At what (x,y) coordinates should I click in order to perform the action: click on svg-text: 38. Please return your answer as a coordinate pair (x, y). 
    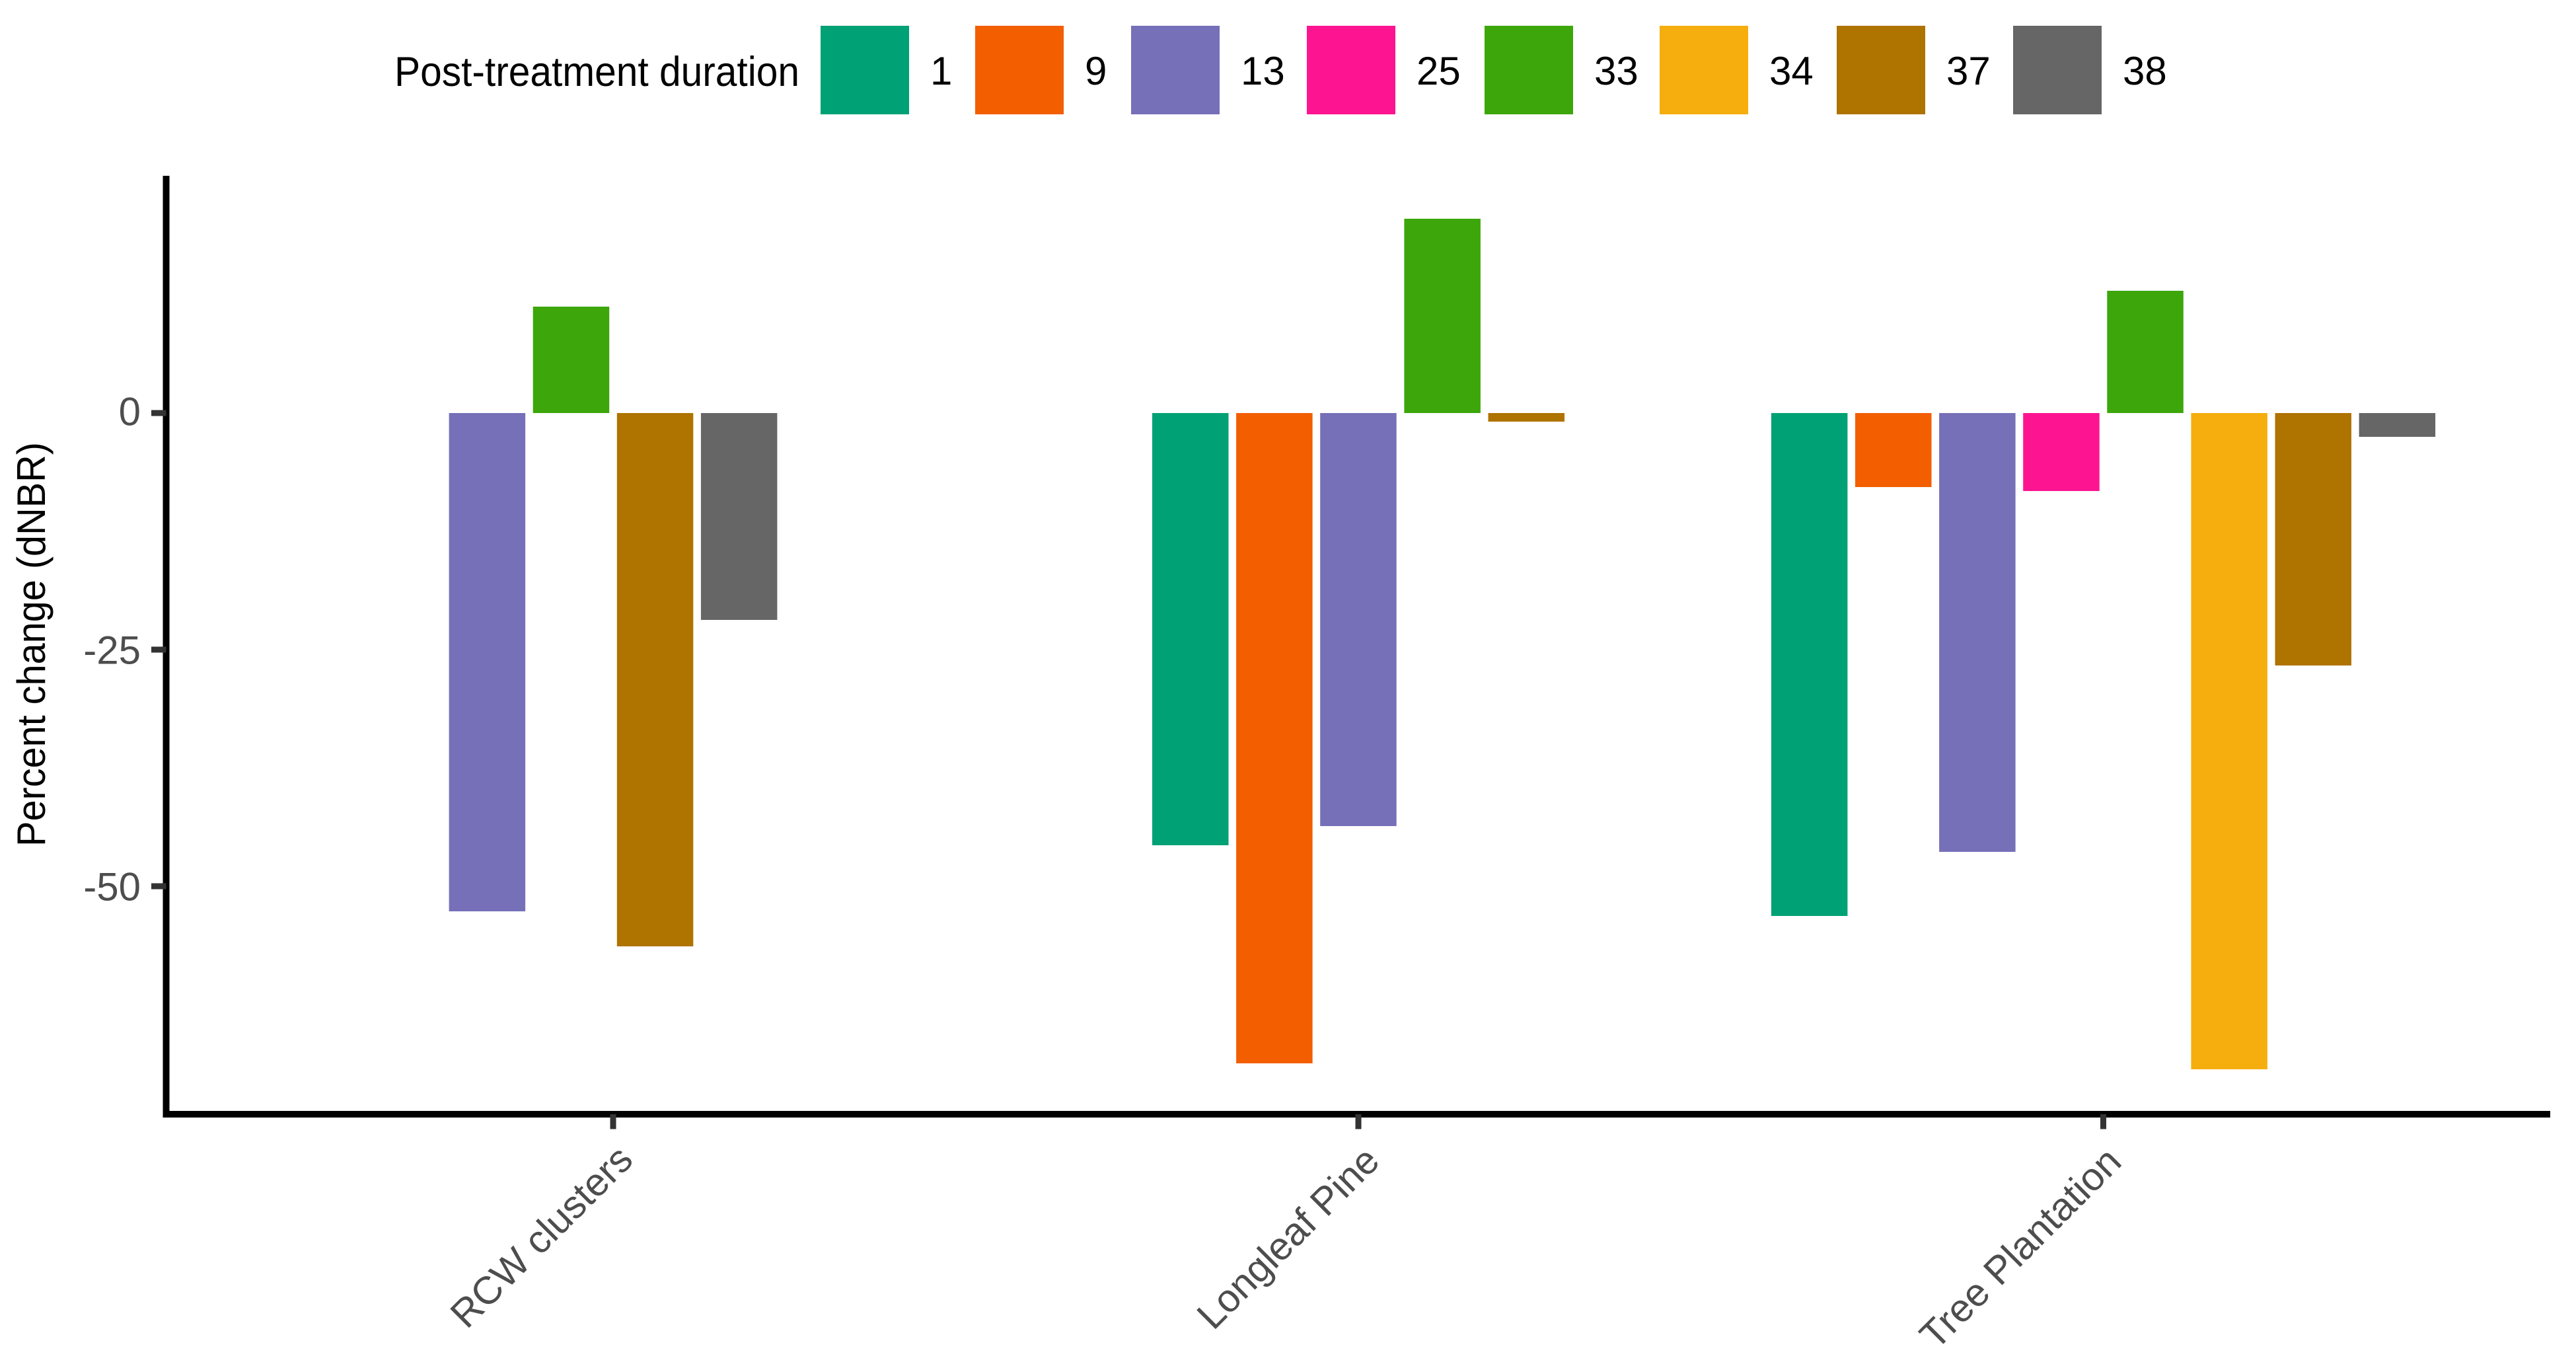
    Looking at the image, I should click on (2145, 71).